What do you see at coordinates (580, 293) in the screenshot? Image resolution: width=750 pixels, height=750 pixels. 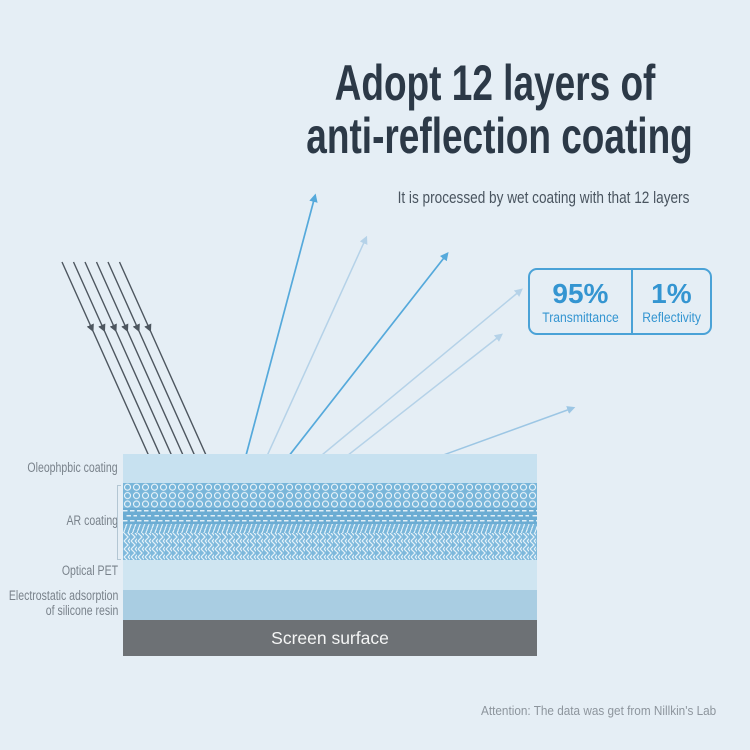 I see `transmittance-value: 95%` at bounding box center [580, 293].